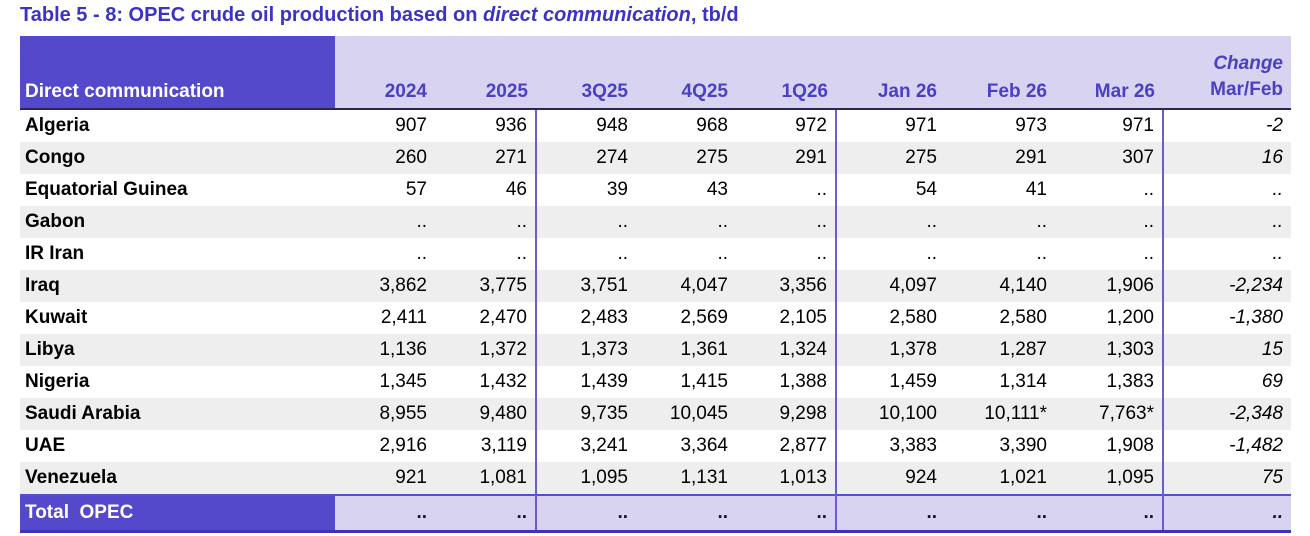  I want to click on value-cell: 1,415, so click(686, 382).